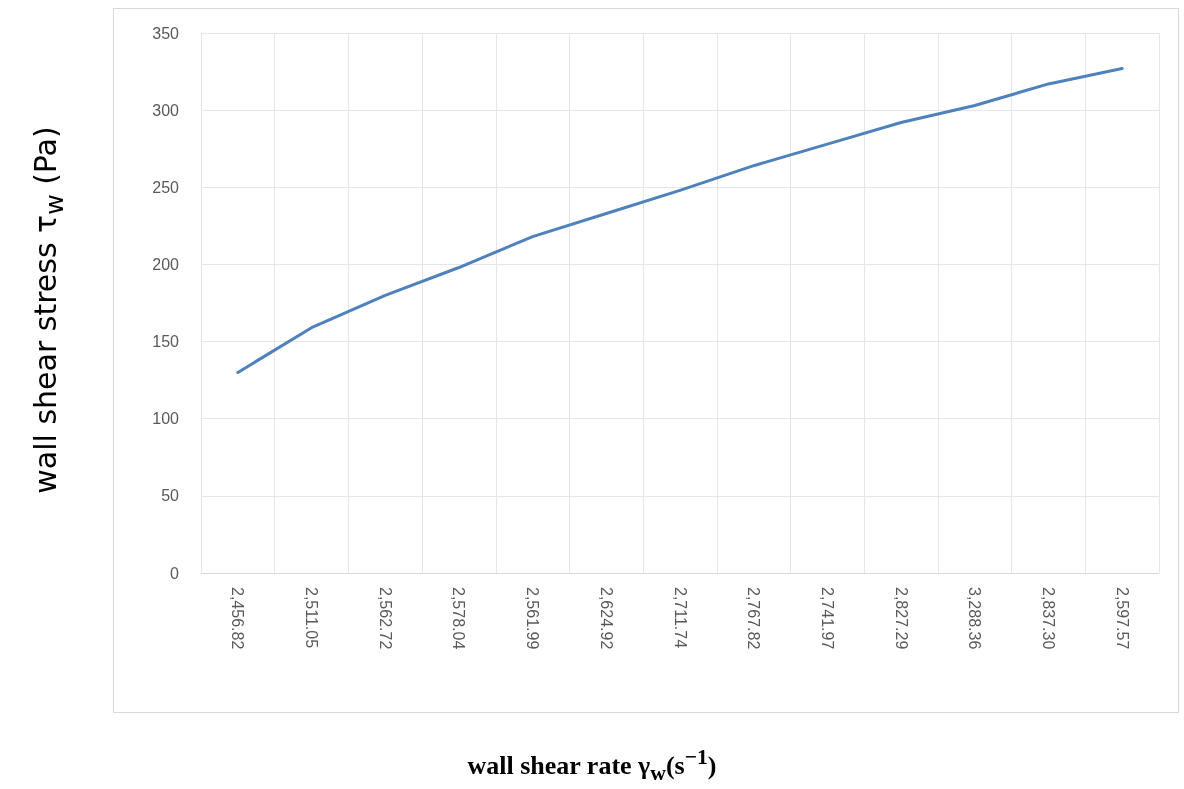  I want to click on y-tick-label: 100, so click(166, 419).